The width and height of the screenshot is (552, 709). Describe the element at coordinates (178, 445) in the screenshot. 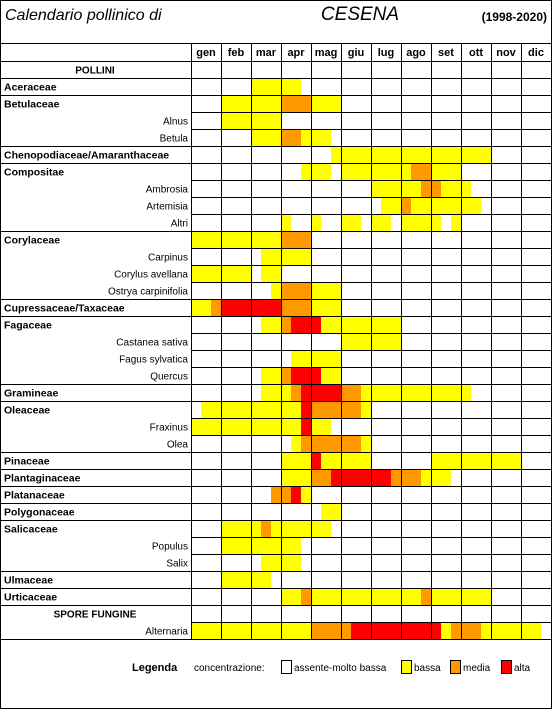

I see `row-label-olea: Olea` at that location.